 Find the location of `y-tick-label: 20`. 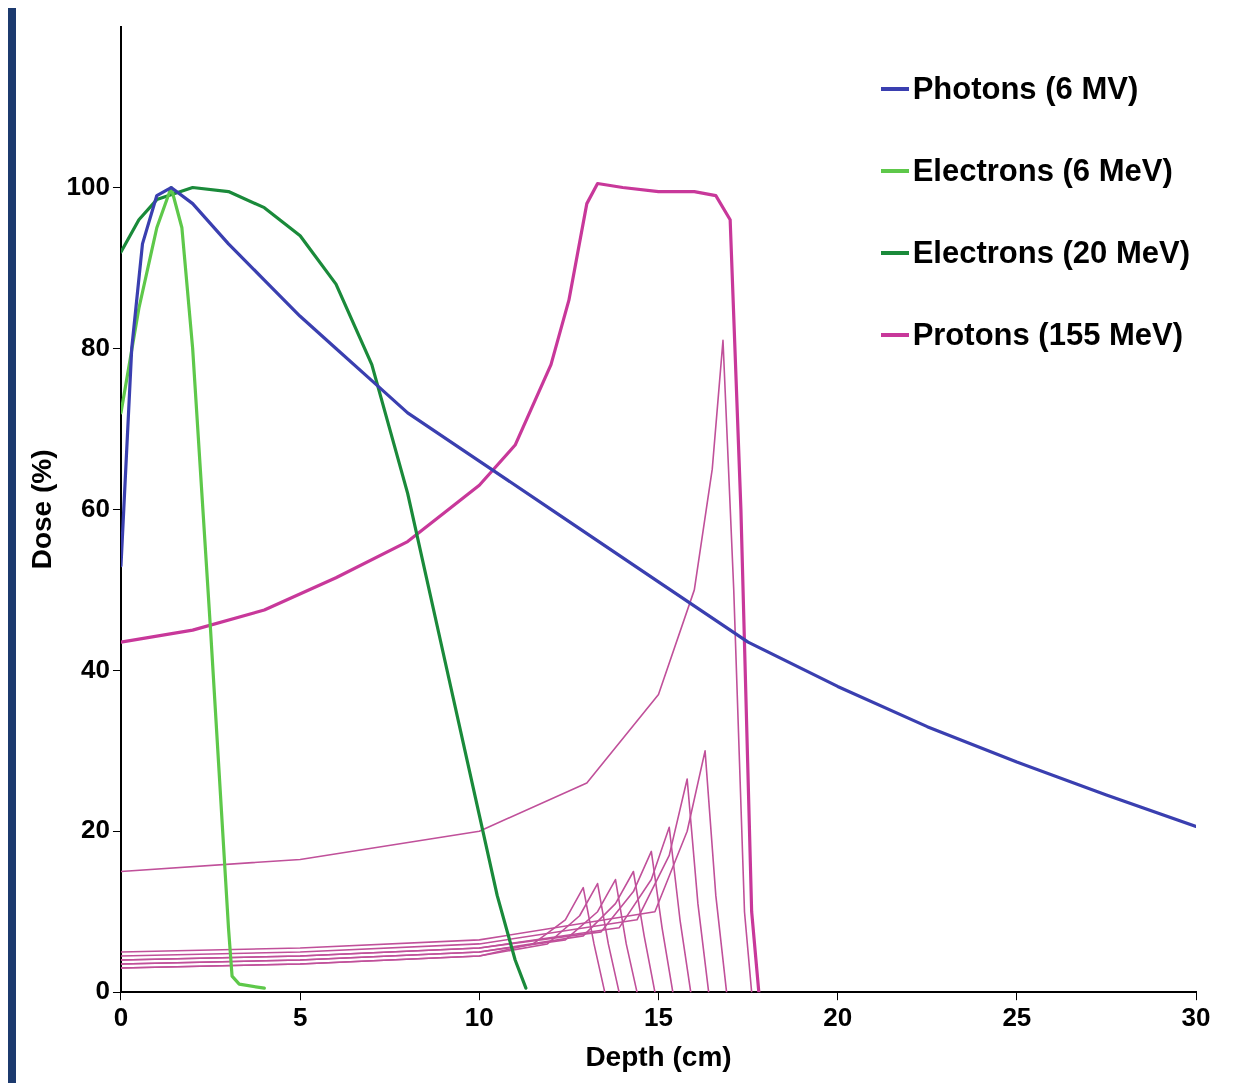

y-tick-label: 20 is located at coordinates (95, 829).